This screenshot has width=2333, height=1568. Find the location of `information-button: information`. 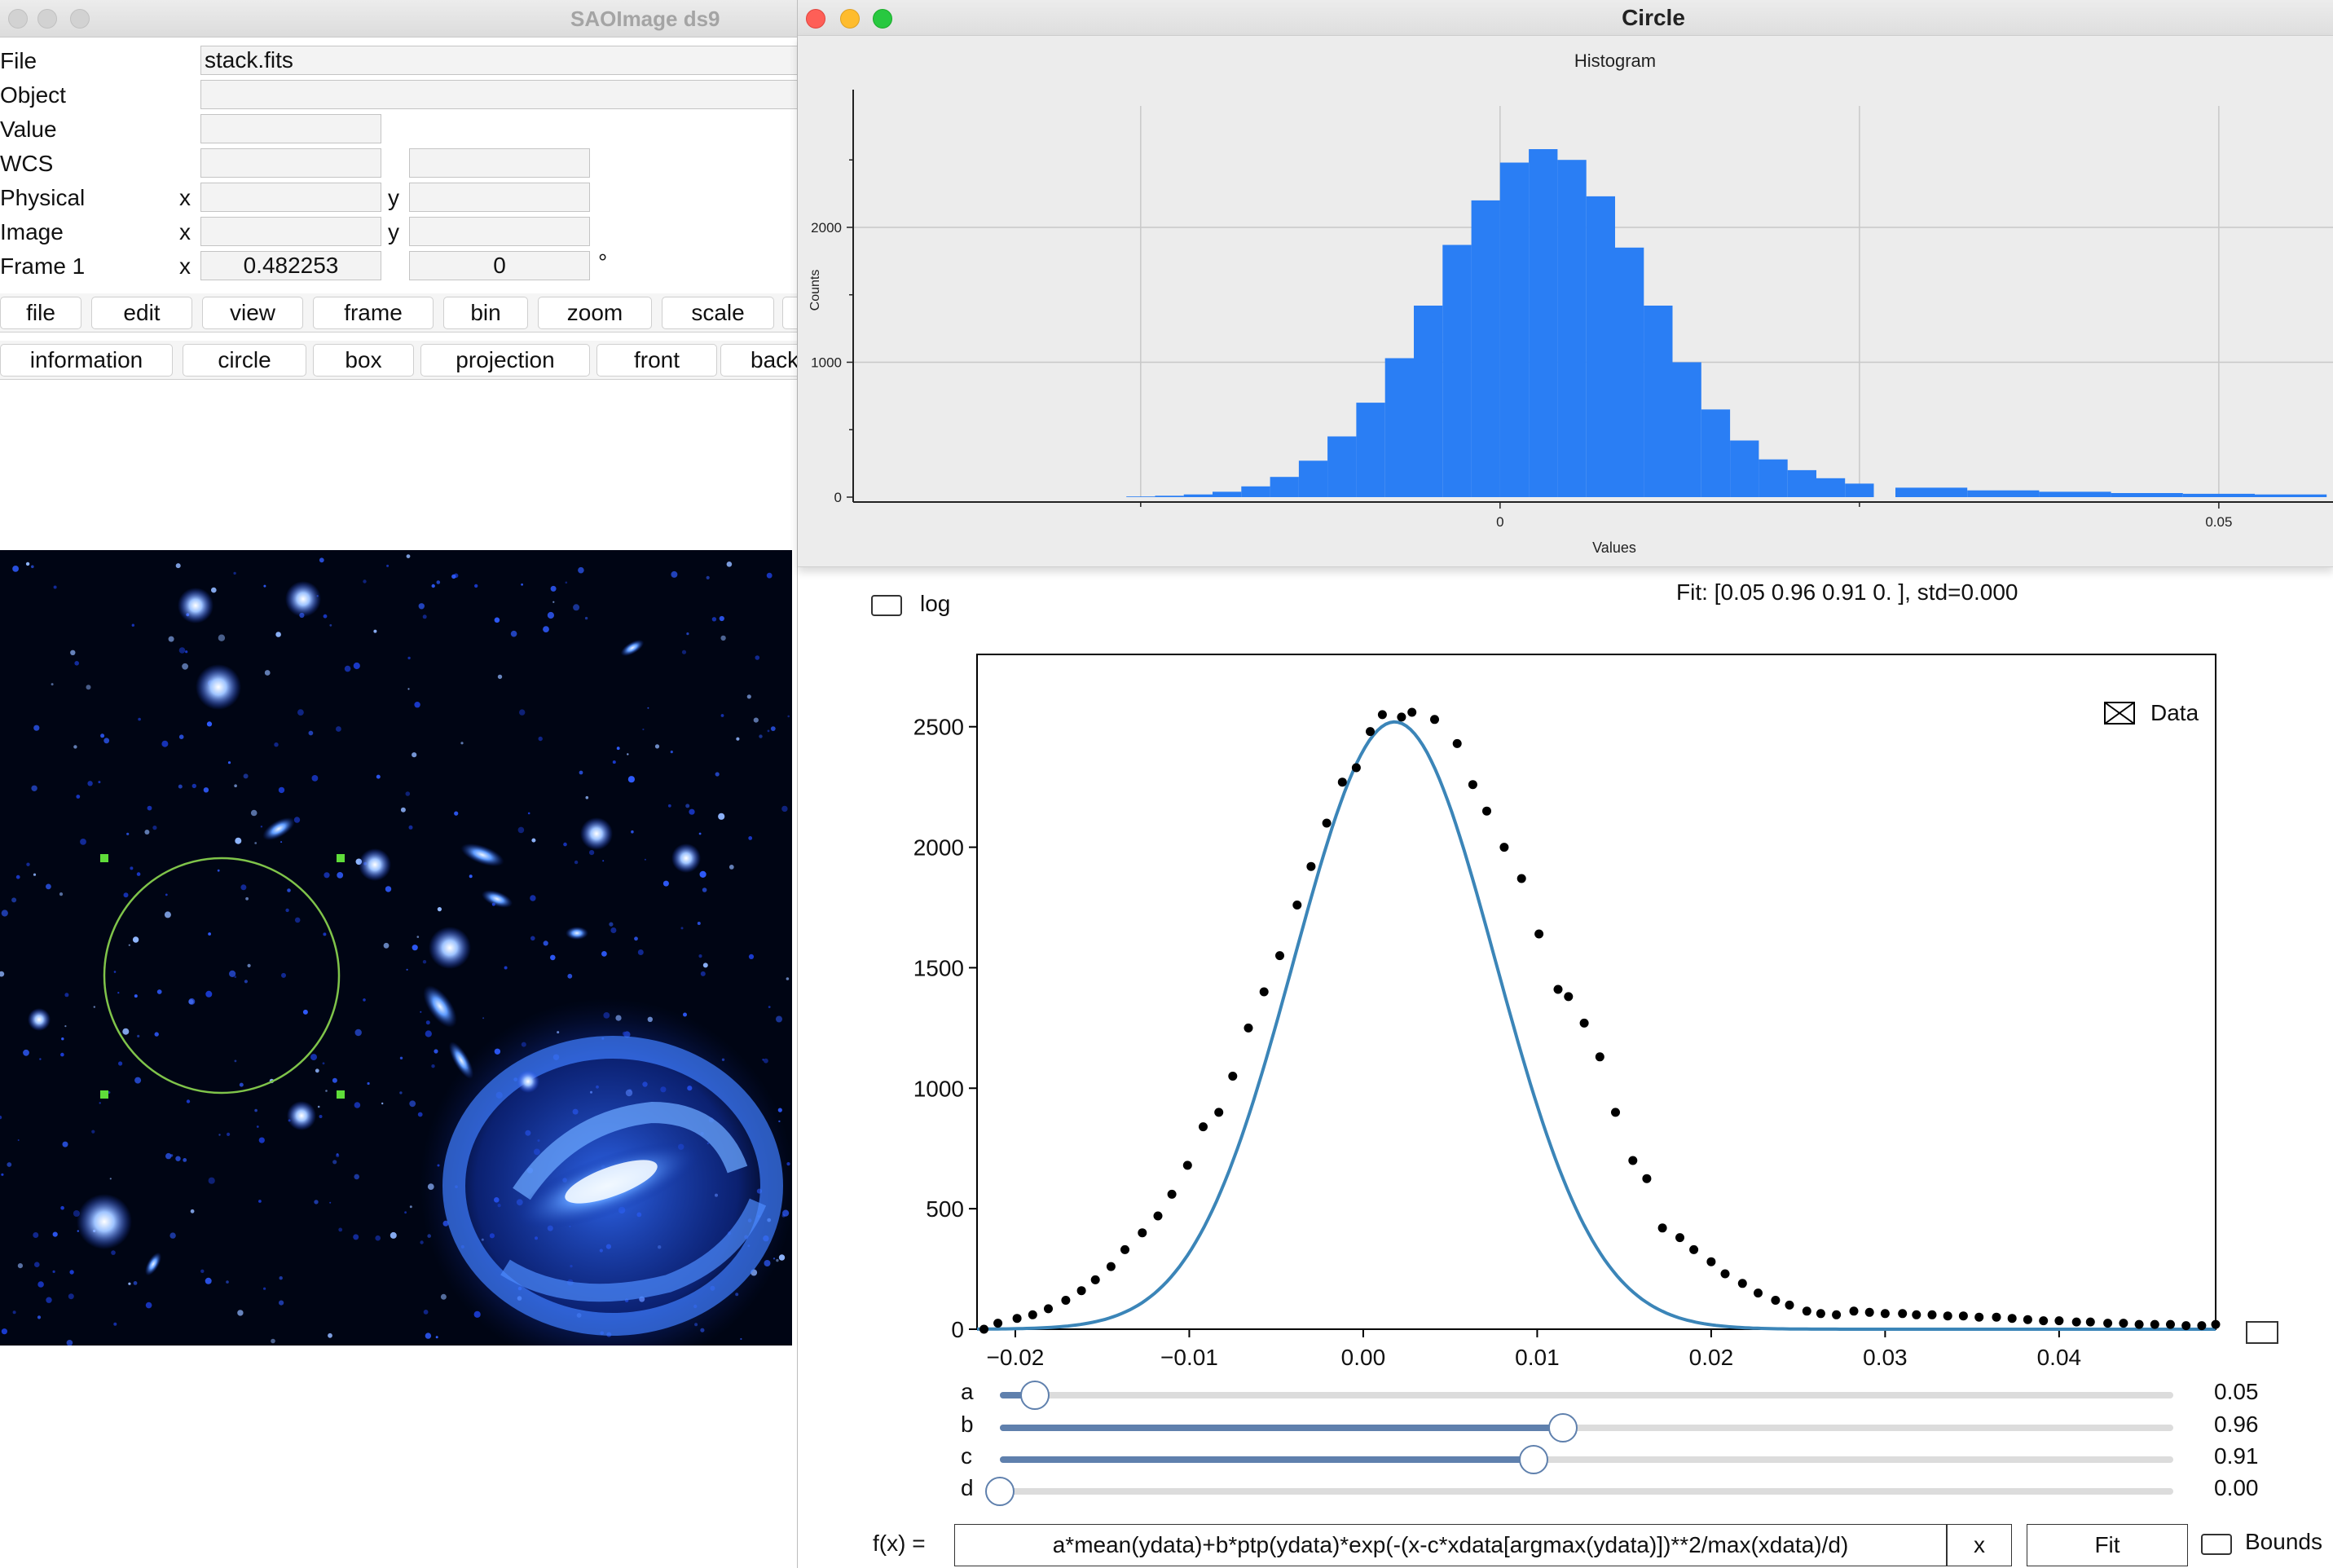

information-button: information is located at coordinates (86, 360).